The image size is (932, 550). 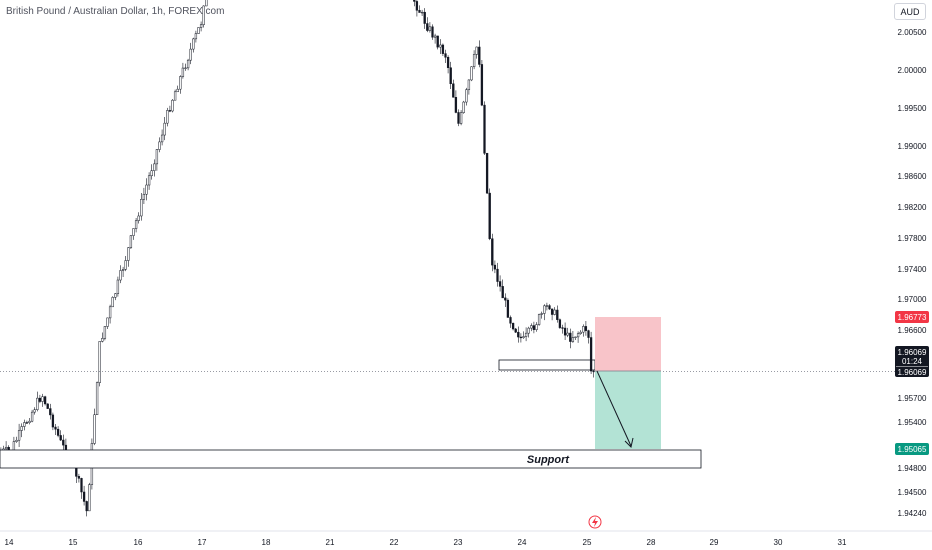 What do you see at coordinates (138, 542) in the screenshot?
I see `x-tick-label: 16` at bounding box center [138, 542].